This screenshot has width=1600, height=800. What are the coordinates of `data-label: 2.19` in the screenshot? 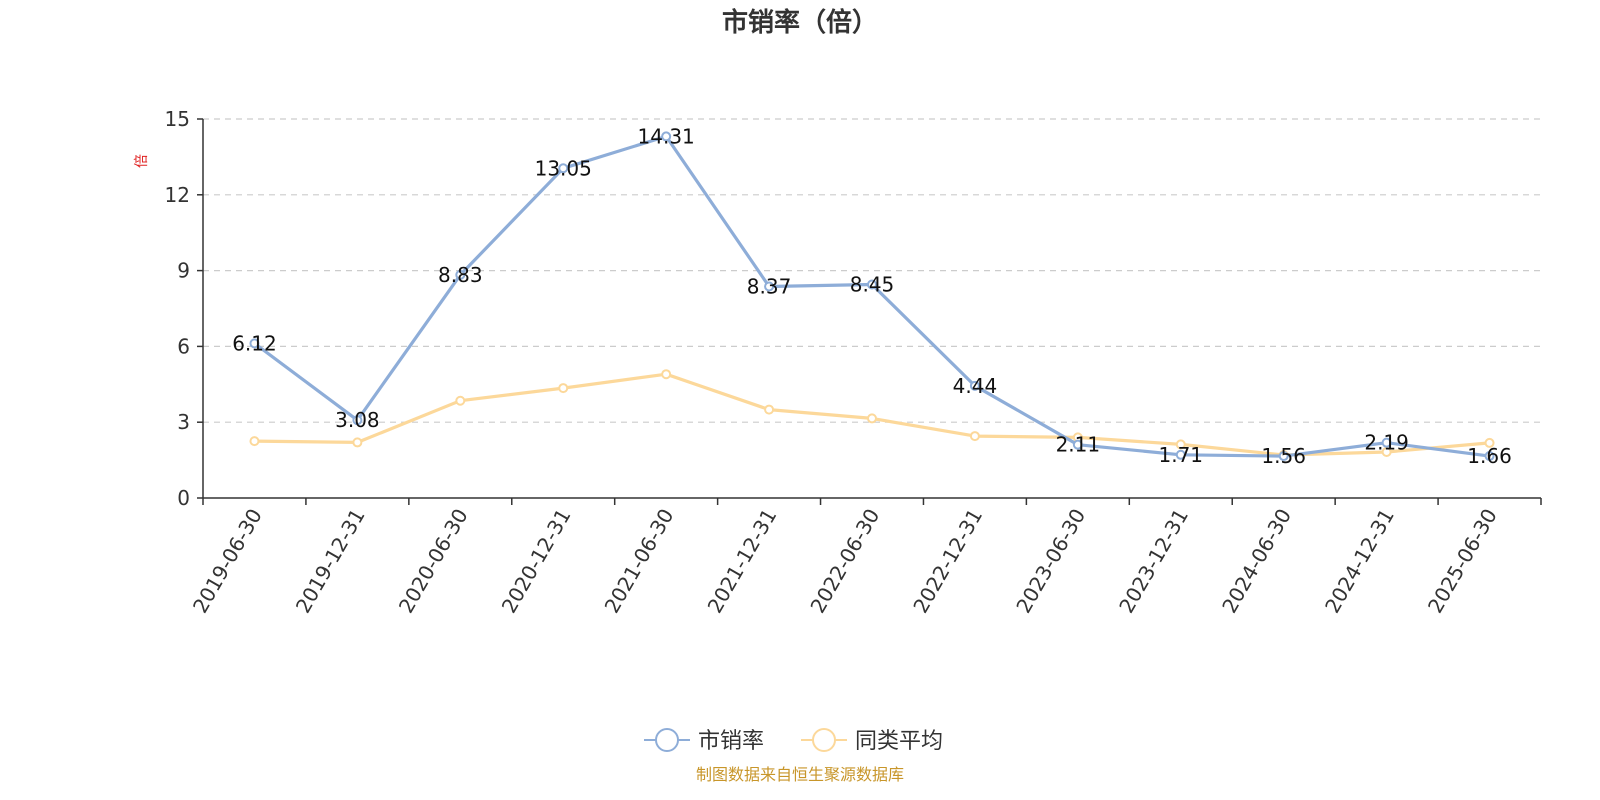 It's located at (1386, 443).